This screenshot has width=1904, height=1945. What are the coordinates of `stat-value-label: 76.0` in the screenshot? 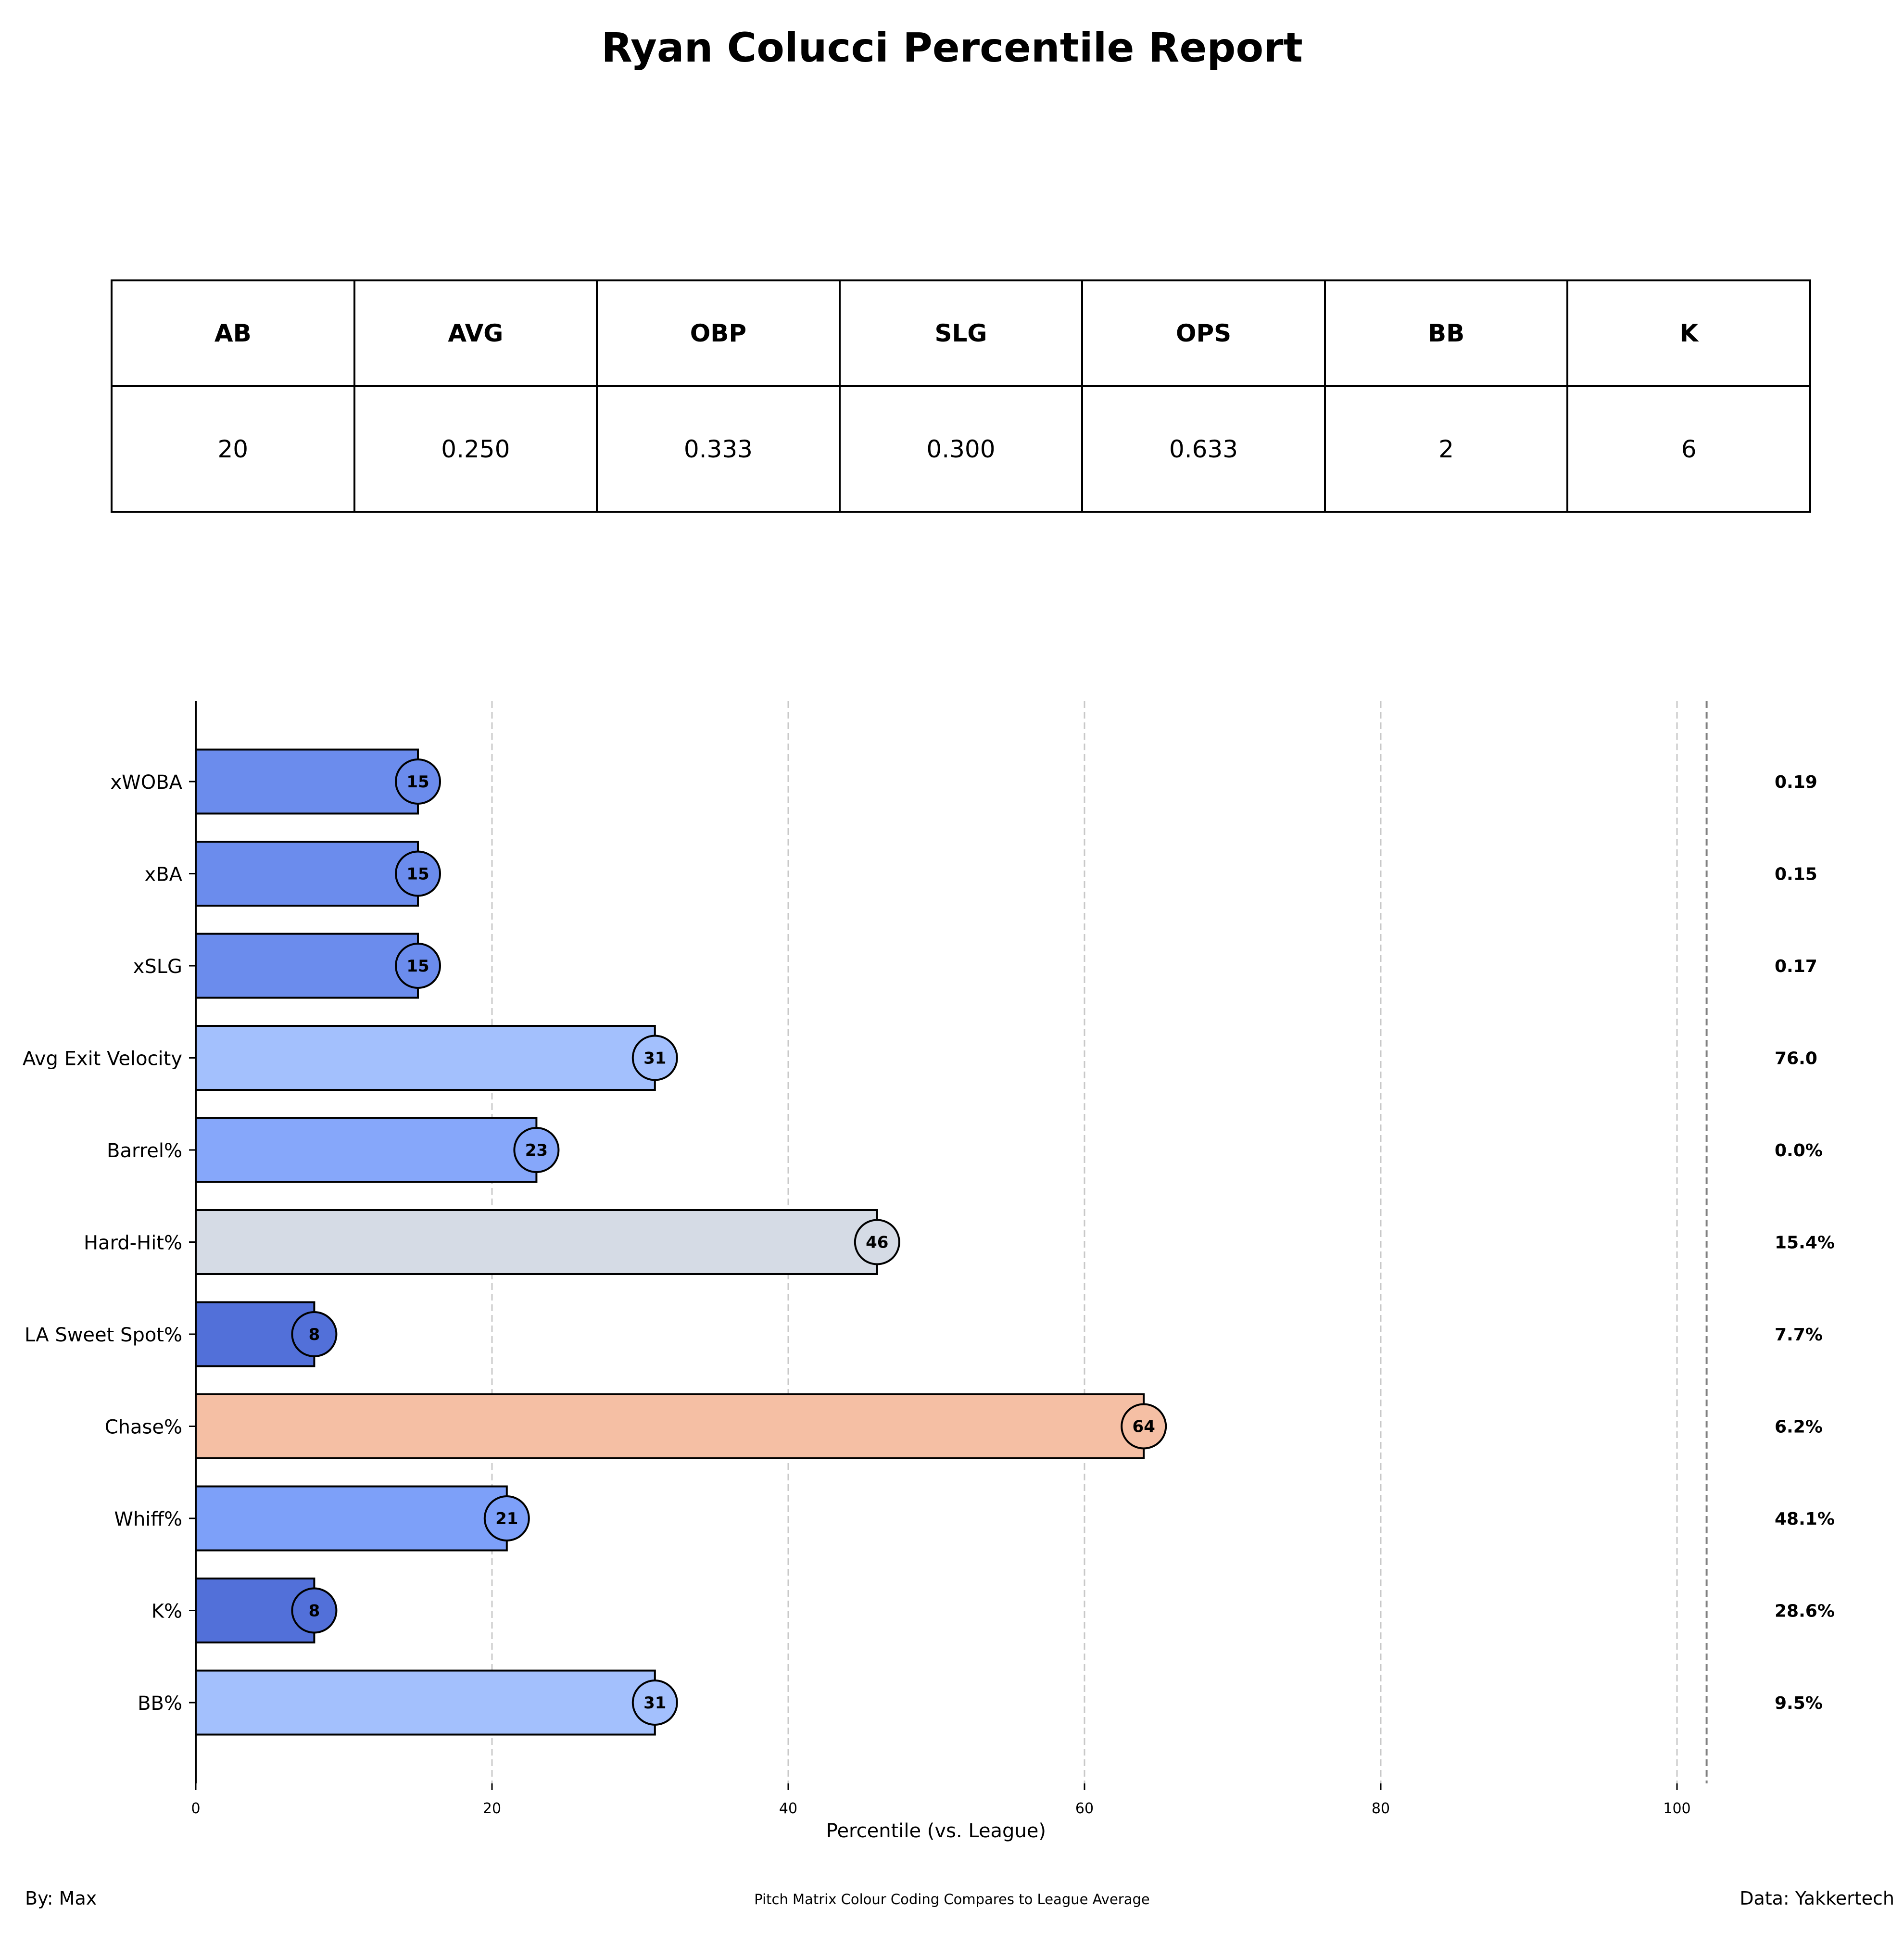 It's located at (1796, 1059).